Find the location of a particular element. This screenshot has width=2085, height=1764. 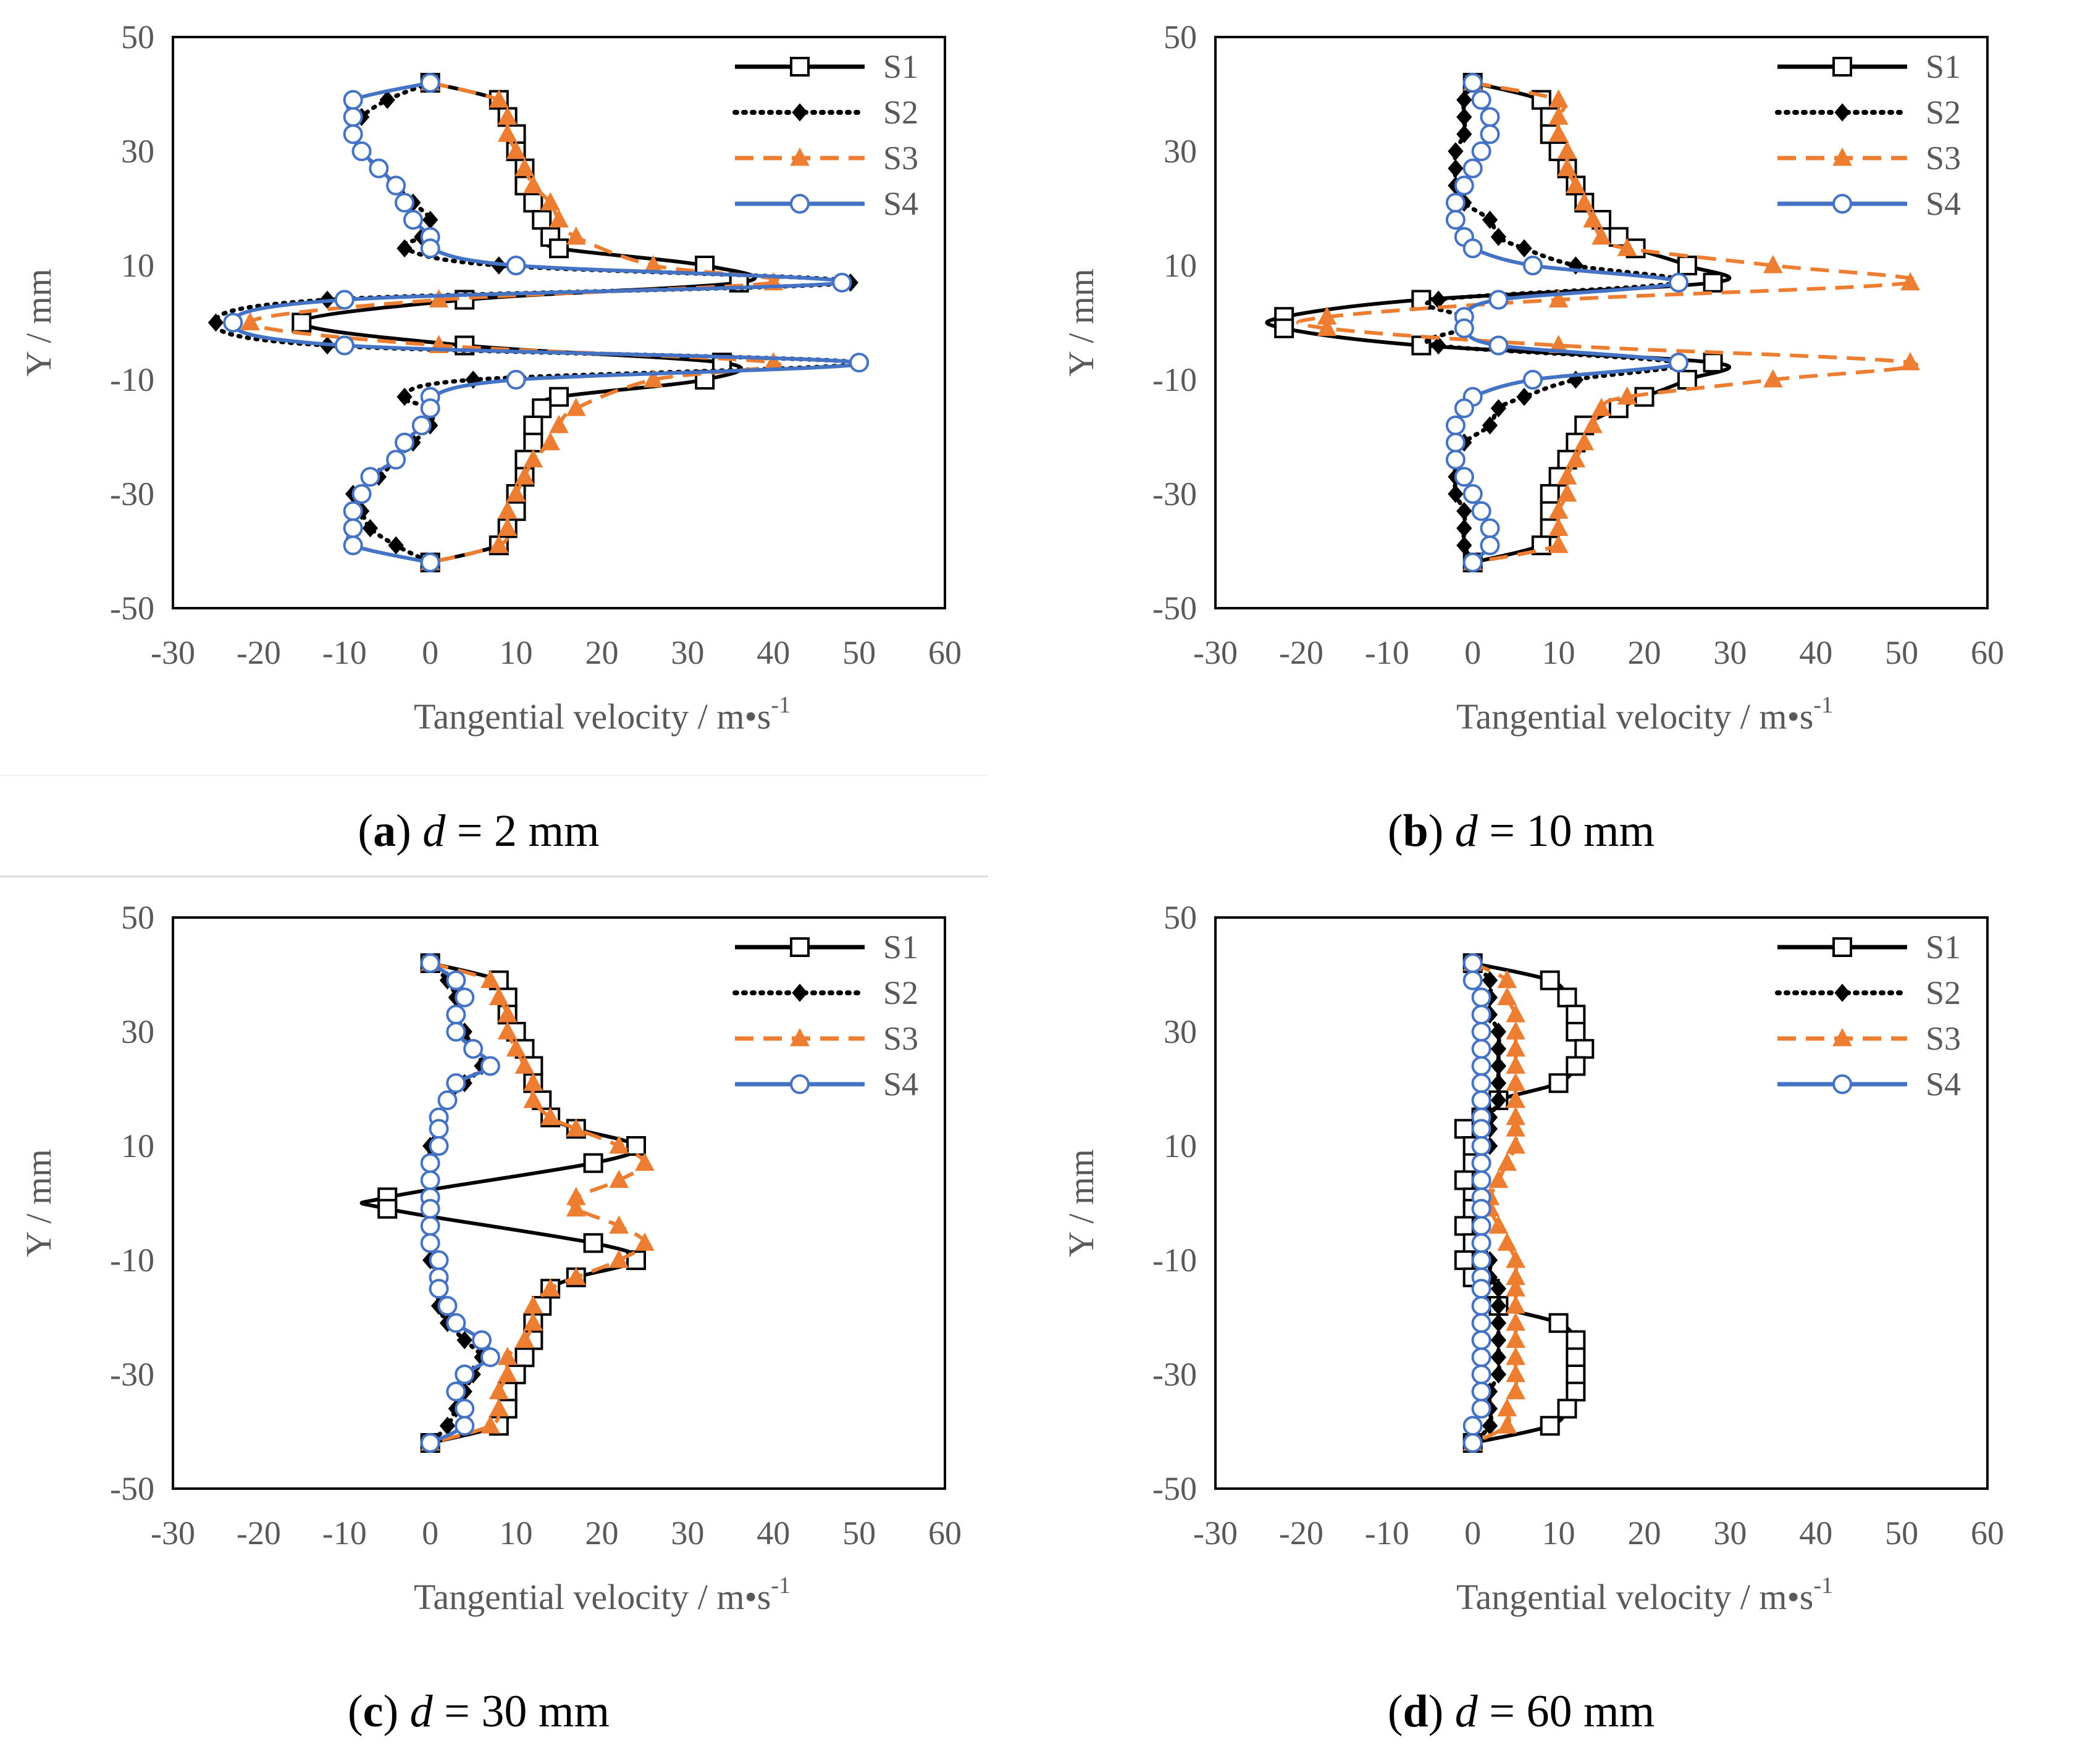

legend-label-s2: S2 is located at coordinates (900, 112).